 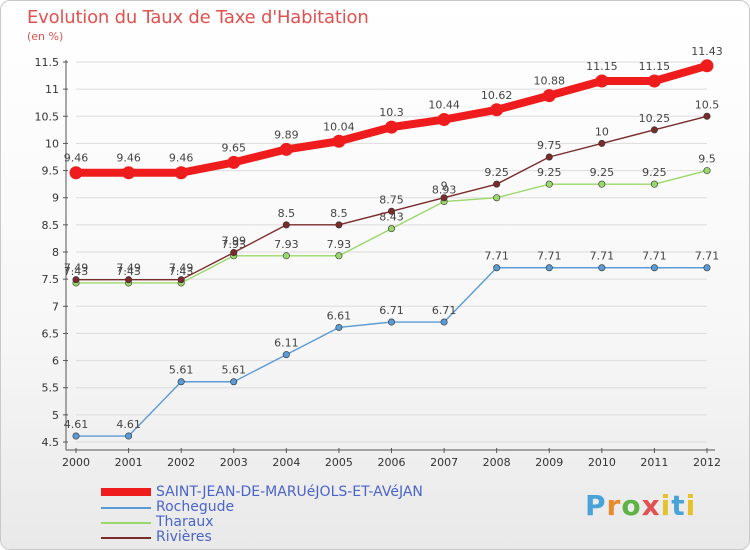 What do you see at coordinates (185, 522) in the screenshot?
I see `legend-label: Tharaux` at bounding box center [185, 522].